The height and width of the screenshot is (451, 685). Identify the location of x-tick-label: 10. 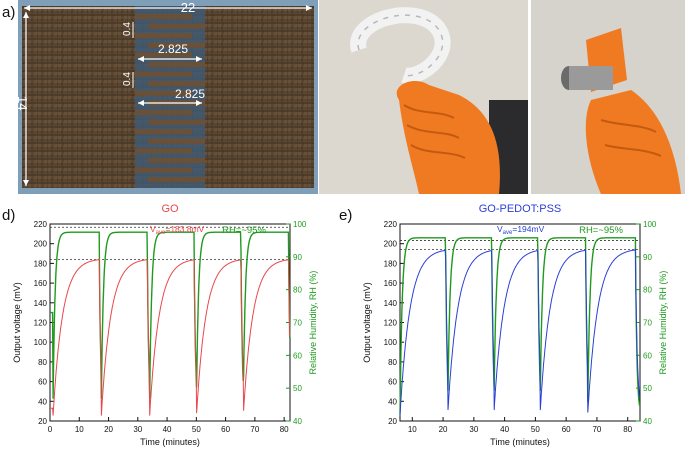
(412, 429).